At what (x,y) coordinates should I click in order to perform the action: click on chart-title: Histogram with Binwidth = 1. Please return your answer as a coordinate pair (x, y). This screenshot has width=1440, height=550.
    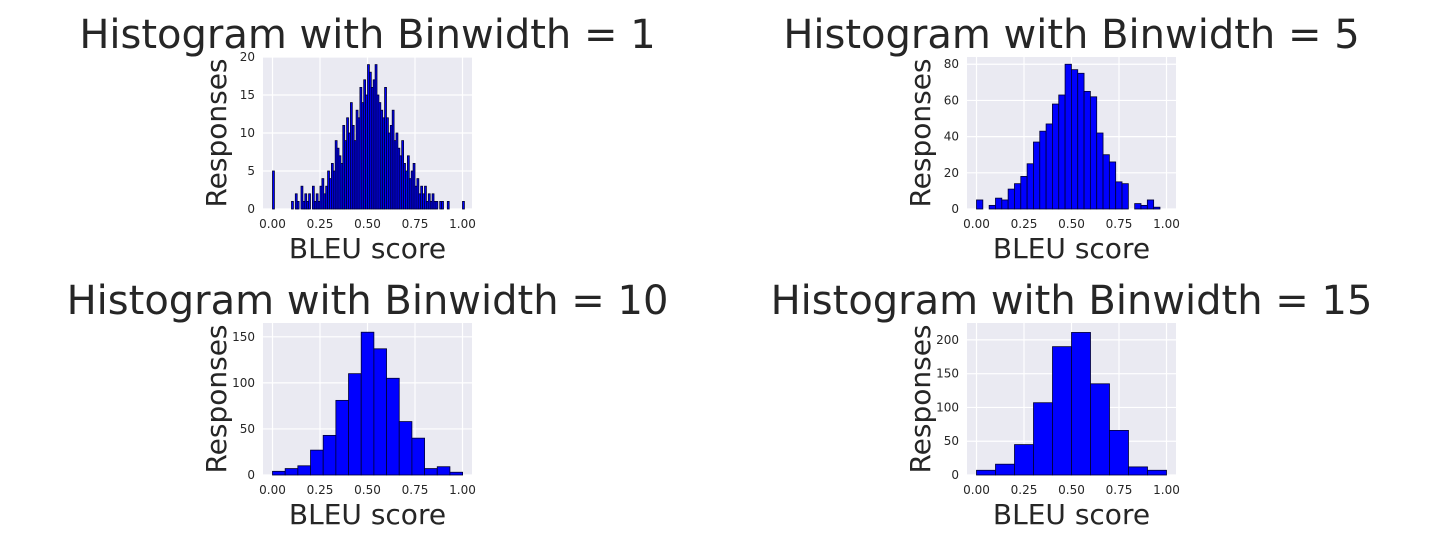
    Looking at the image, I should click on (367, 35).